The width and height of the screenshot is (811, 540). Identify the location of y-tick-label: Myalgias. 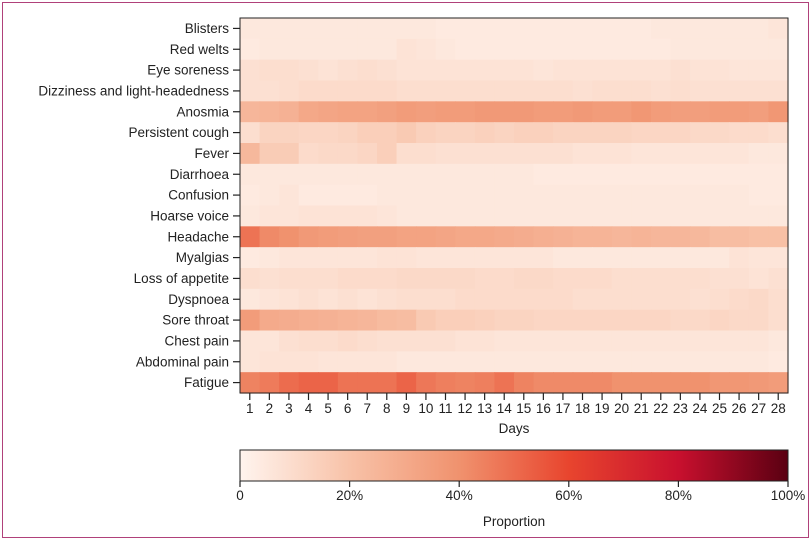
(203, 257).